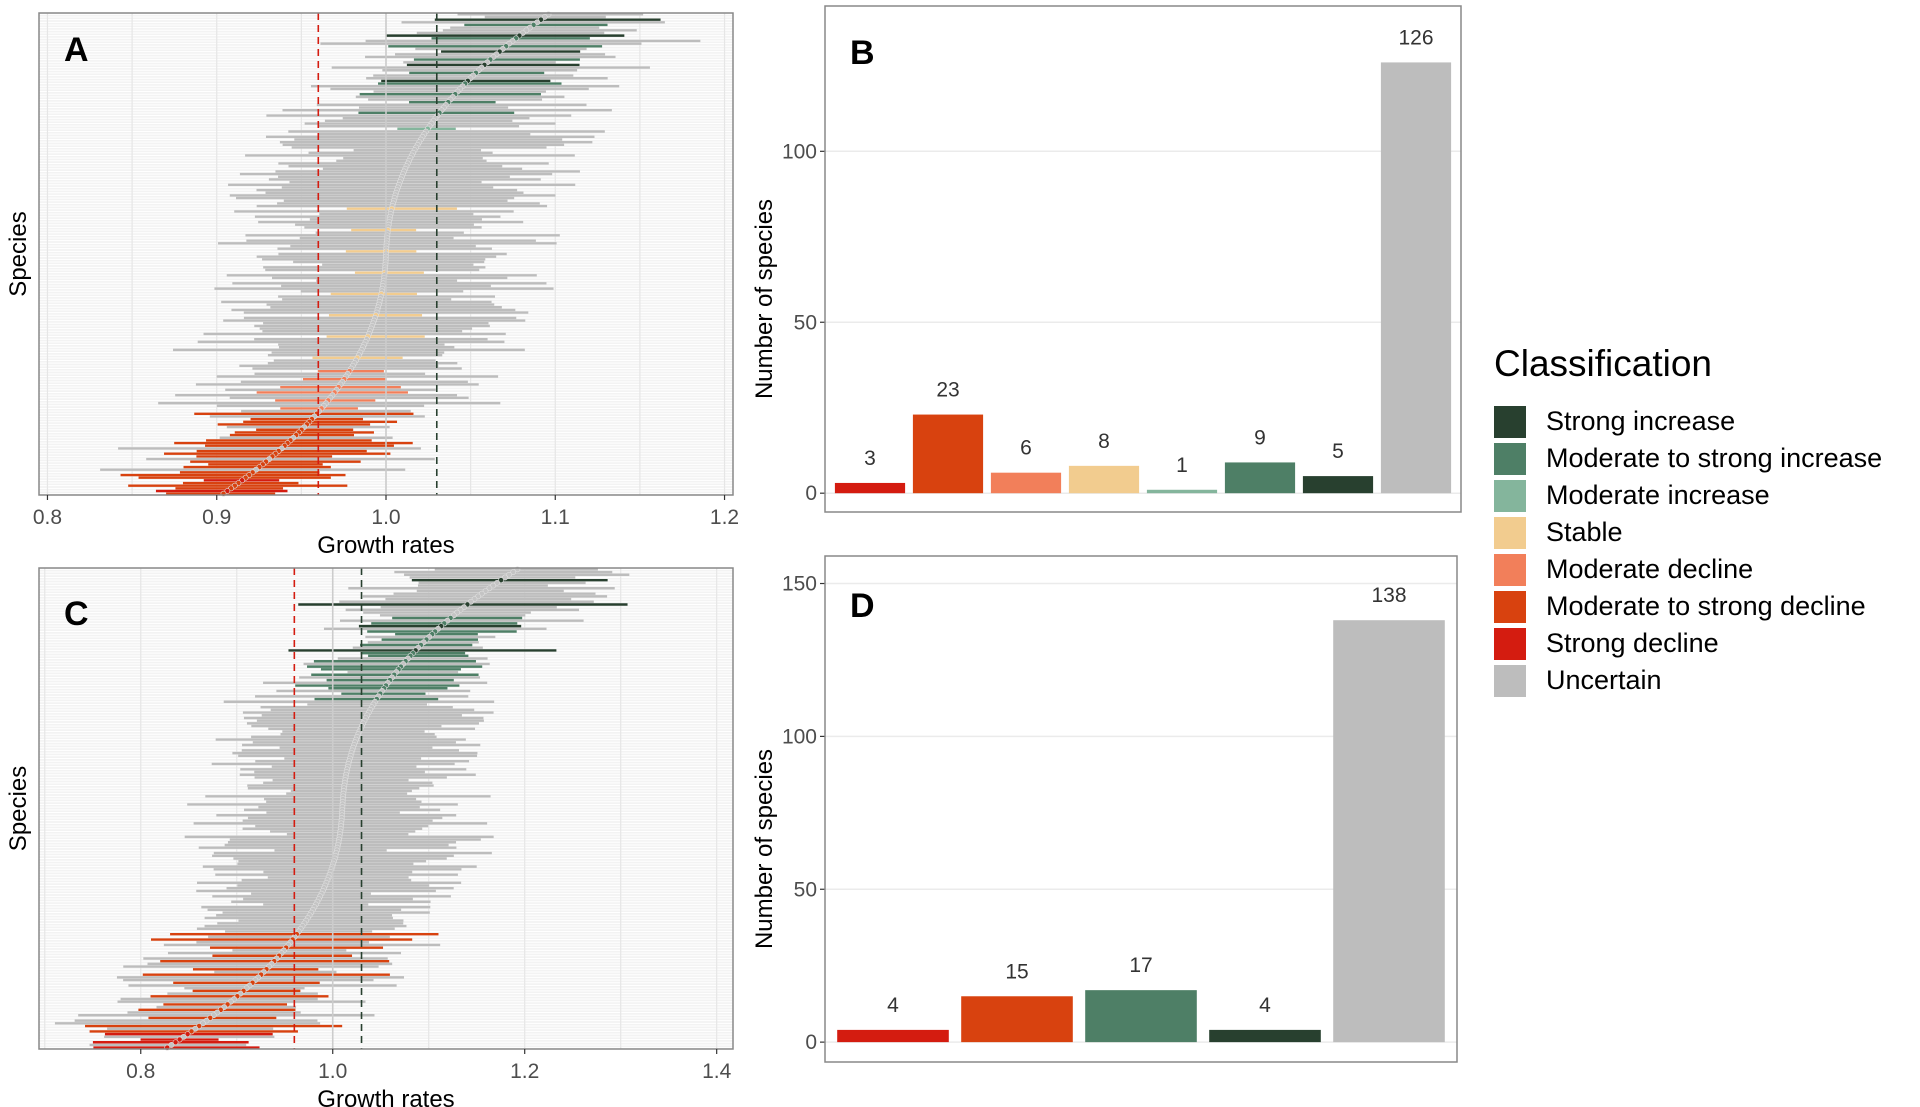 Image resolution: width=1920 pixels, height=1107 pixels. Describe the element at coordinates (1140, 965) in the screenshot. I see `bar-value-label: 17` at that location.